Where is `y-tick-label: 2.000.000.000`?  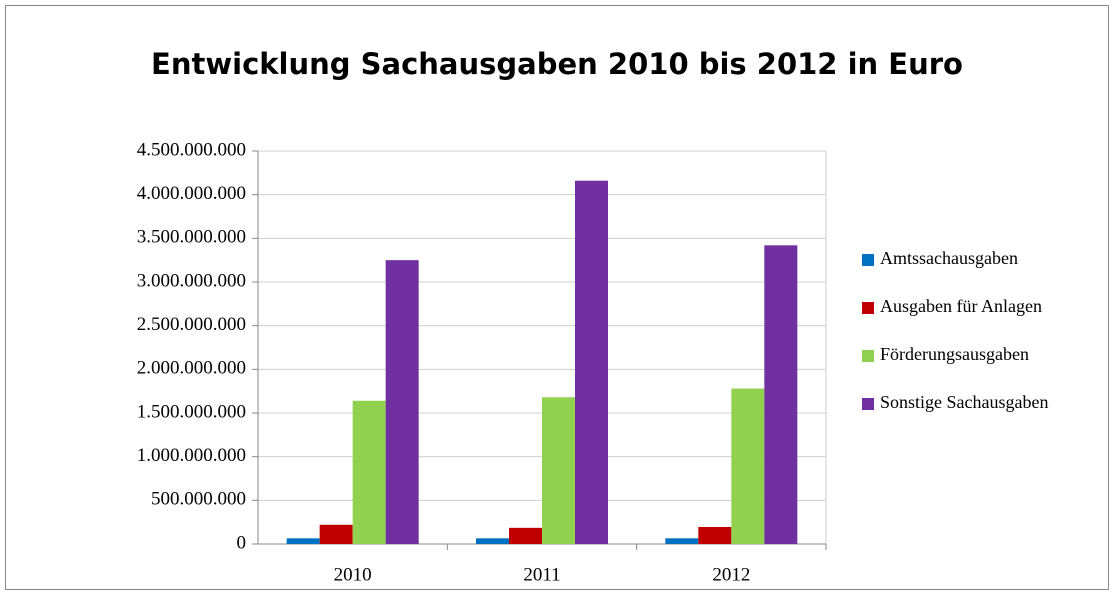
y-tick-label: 2.000.000.000 is located at coordinates (191, 368).